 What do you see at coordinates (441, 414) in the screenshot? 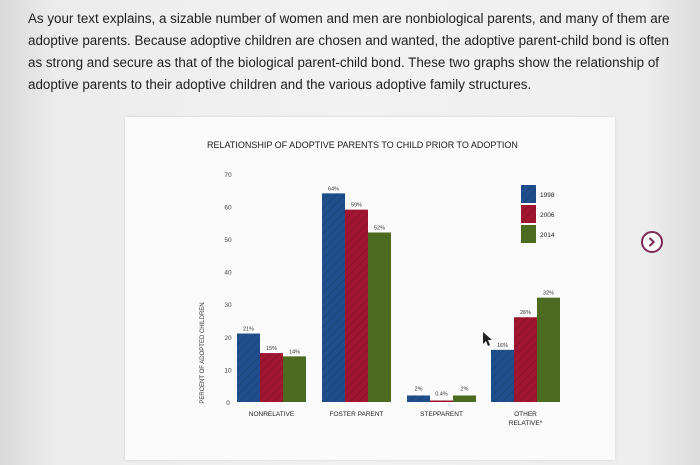
I see `x-category-label: STEPPARENT` at bounding box center [441, 414].